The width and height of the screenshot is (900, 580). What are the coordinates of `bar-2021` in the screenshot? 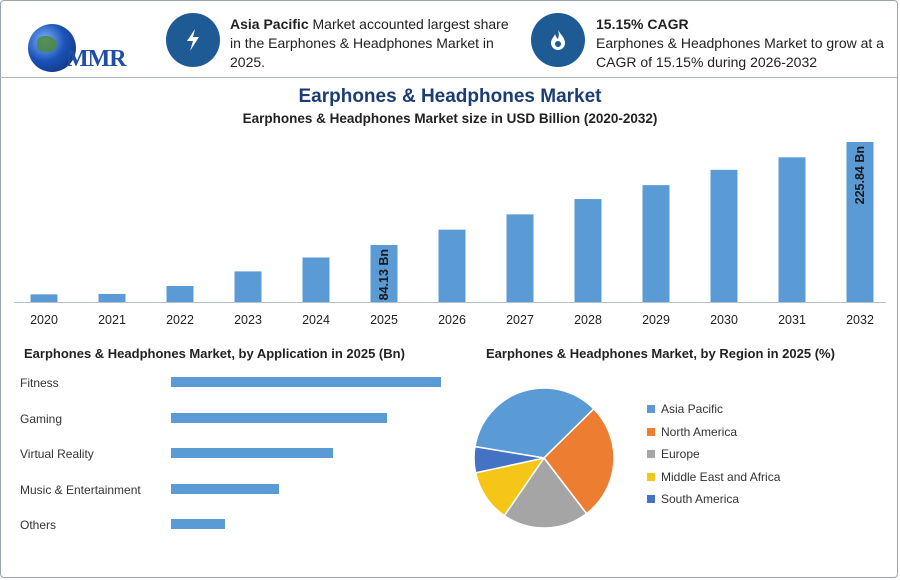 It's located at (112, 297).